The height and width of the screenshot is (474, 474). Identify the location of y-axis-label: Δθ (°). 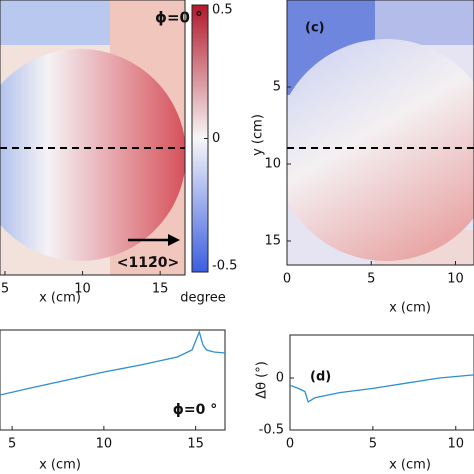
(262, 380).